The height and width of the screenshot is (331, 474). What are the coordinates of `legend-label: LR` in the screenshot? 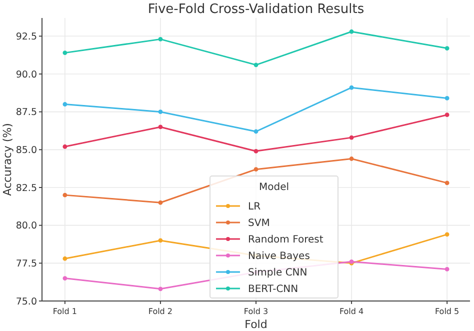 It's located at (254, 207).